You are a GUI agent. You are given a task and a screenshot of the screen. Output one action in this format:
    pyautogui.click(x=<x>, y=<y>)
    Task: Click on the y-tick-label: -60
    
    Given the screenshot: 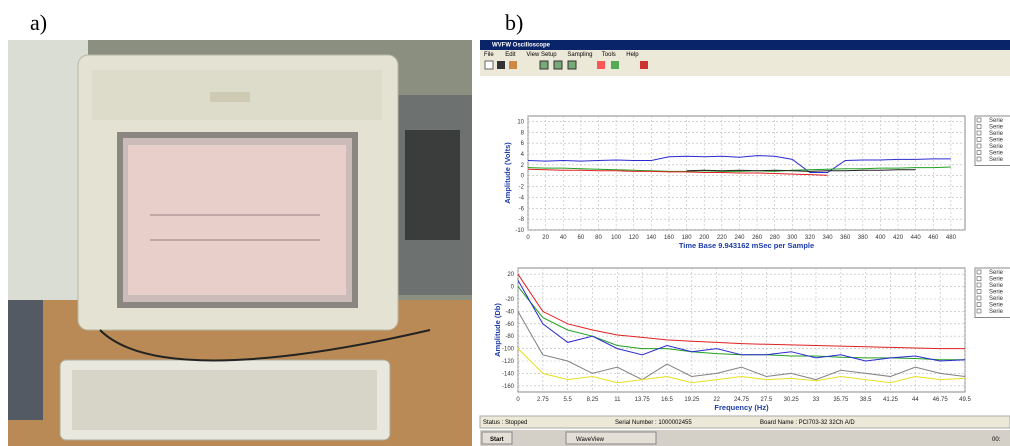 What is the action you would take?
    pyautogui.click(x=509, y=325)
    